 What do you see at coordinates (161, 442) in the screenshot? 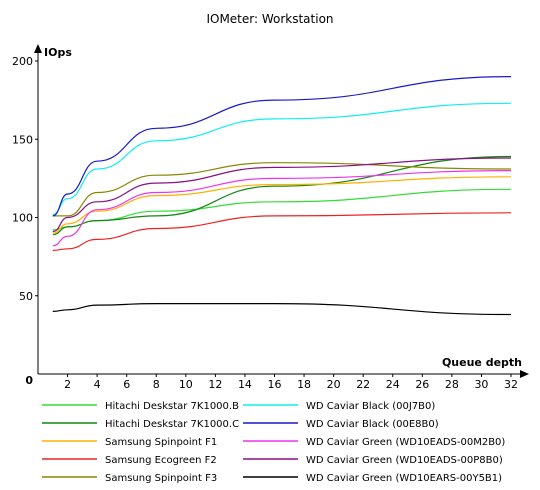
I see `legend-label: Samsung Spinpoint F1` at bounding box center [161, 442].